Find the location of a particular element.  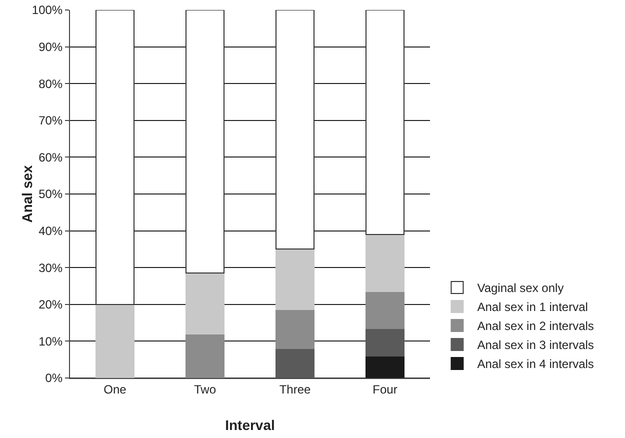

x-tick-label: One is located at coordinates (115, 389).